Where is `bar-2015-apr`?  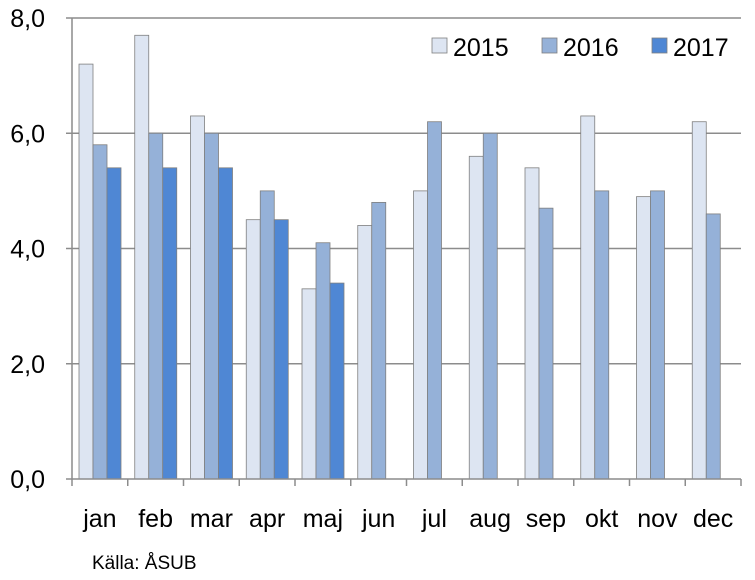
bar-2015-apr is located at coordinates (253, 349).